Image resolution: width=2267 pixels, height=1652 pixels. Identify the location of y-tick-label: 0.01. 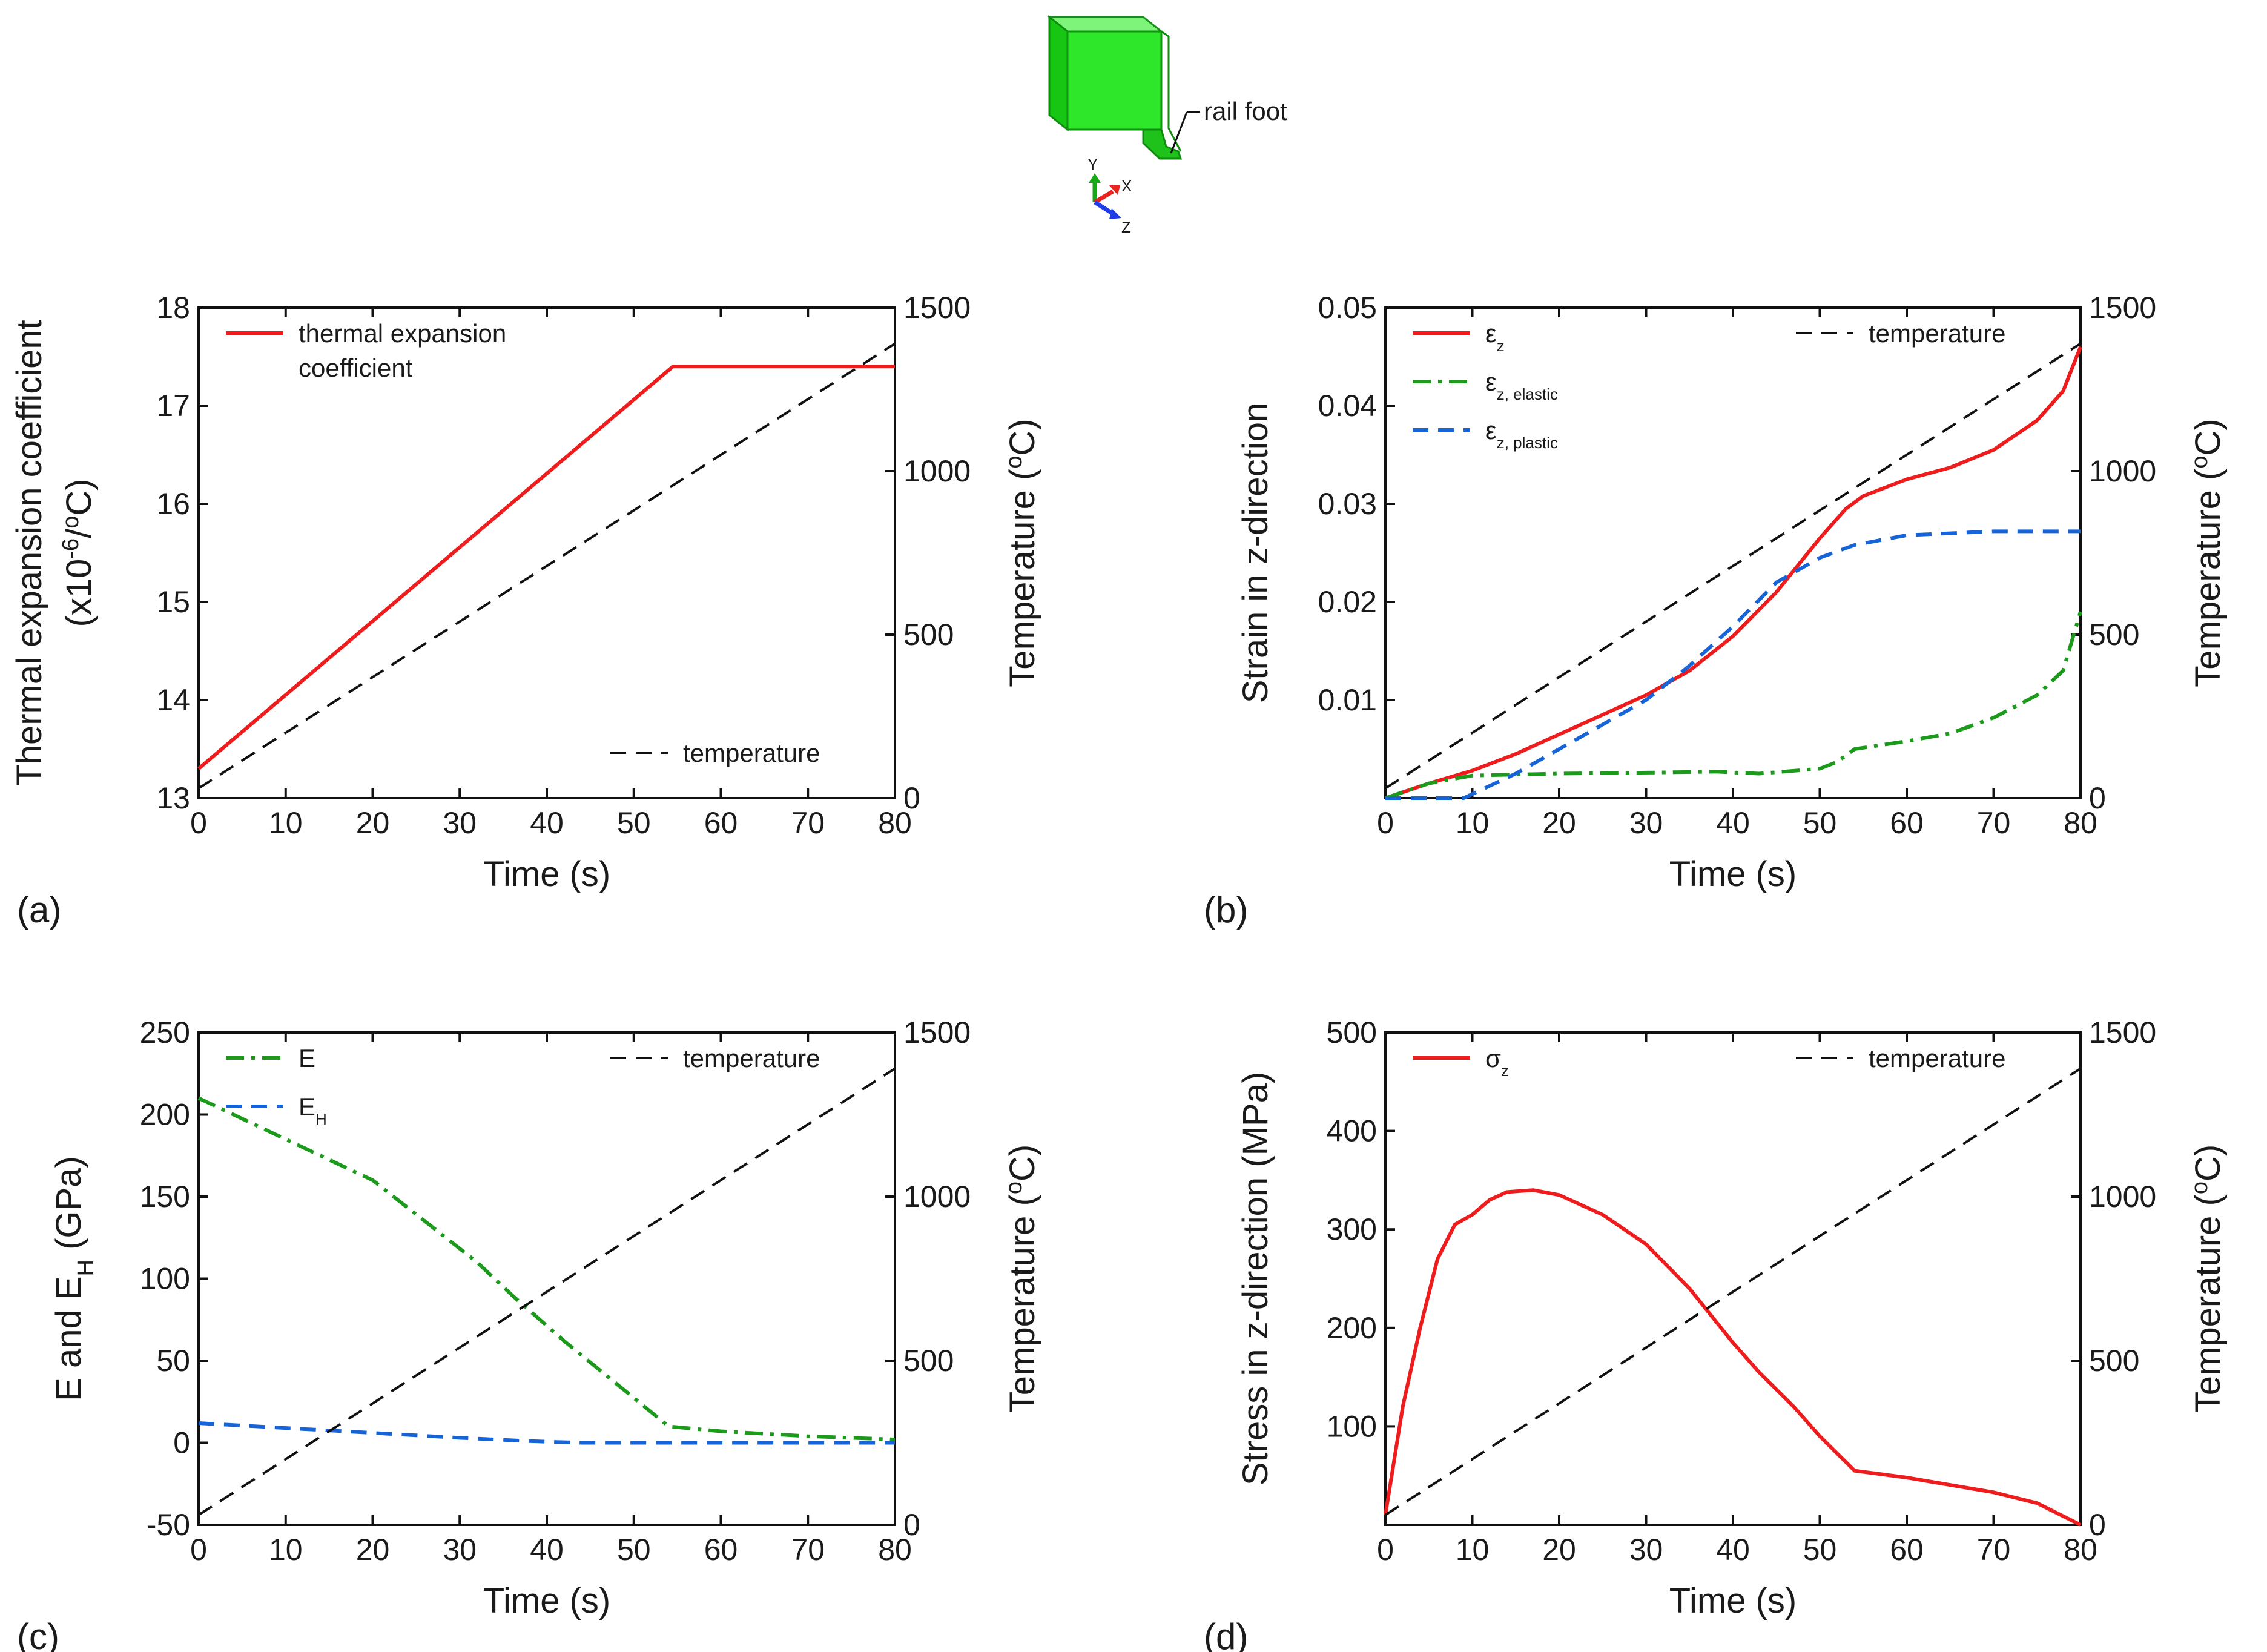
(1347, 700).